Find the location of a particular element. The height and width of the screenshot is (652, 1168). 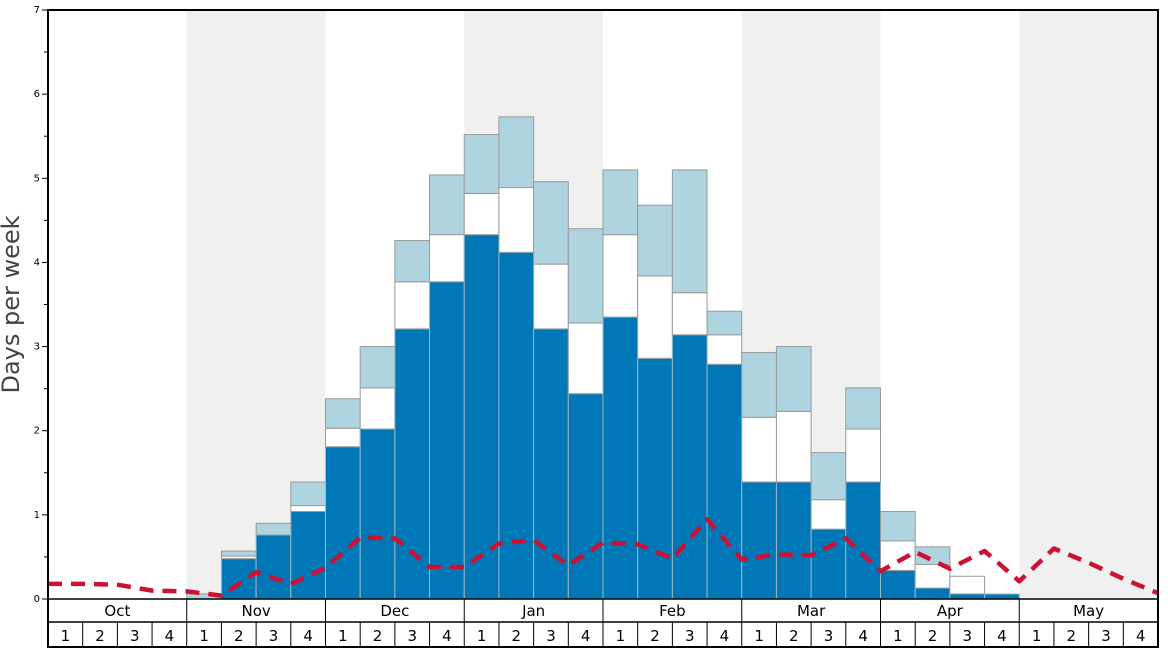

week-label-jan-4: 4 is located at coordinates (586, 636).